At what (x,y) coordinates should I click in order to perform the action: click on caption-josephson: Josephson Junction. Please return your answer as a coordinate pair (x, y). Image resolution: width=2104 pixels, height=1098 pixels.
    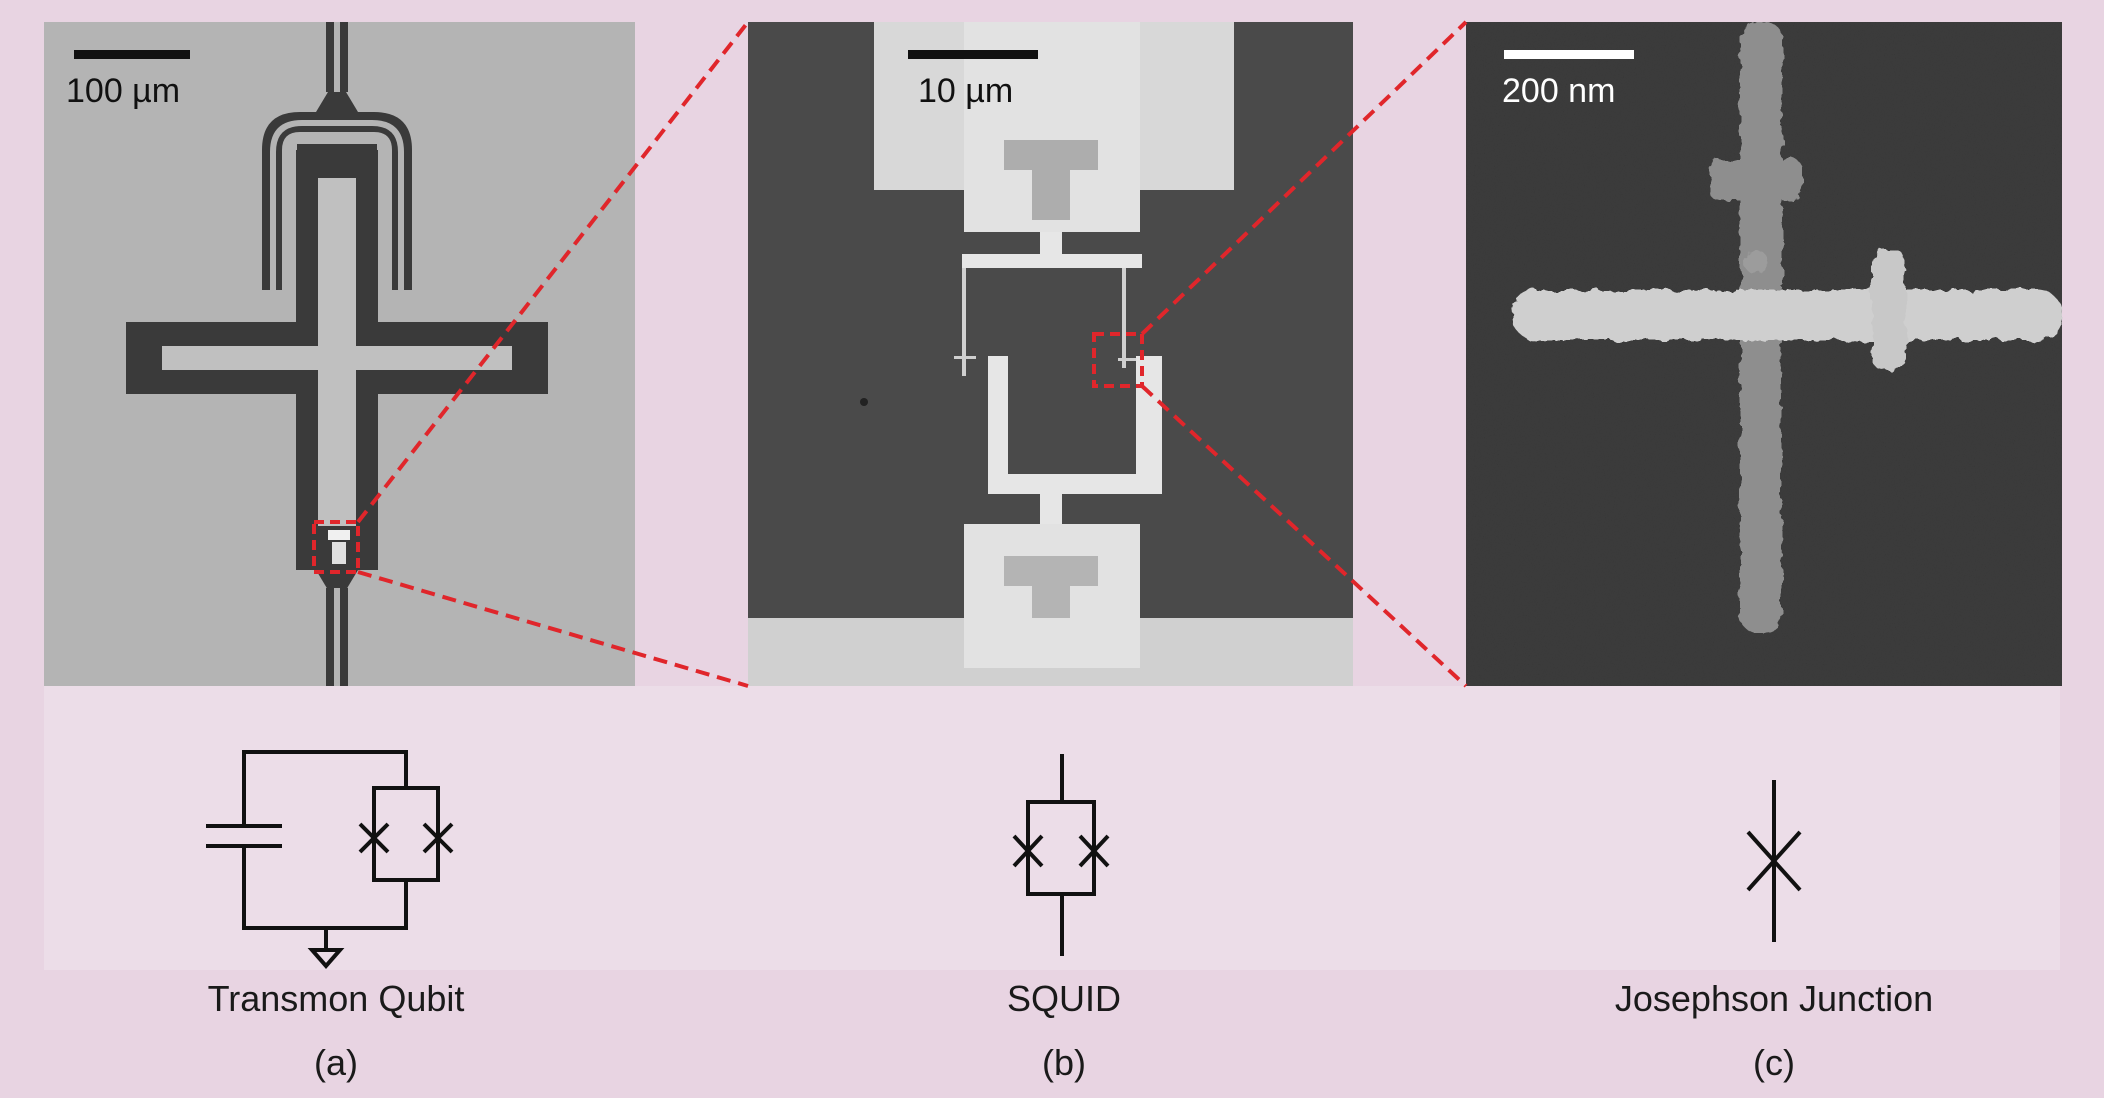
    Looking at the image, I should click on (1774, 998).